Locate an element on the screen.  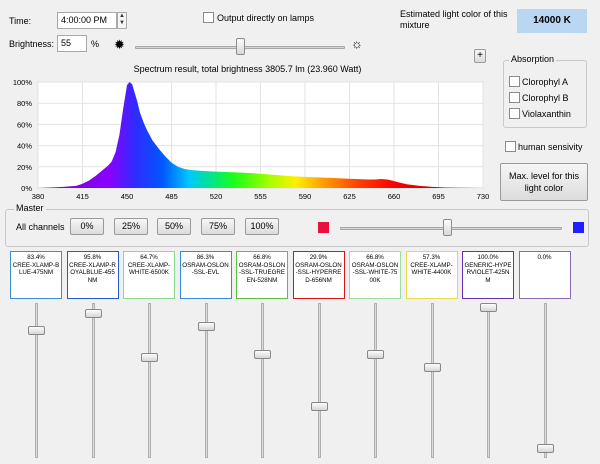
y-tick-label: 40% is located at coordinates (24, 146).